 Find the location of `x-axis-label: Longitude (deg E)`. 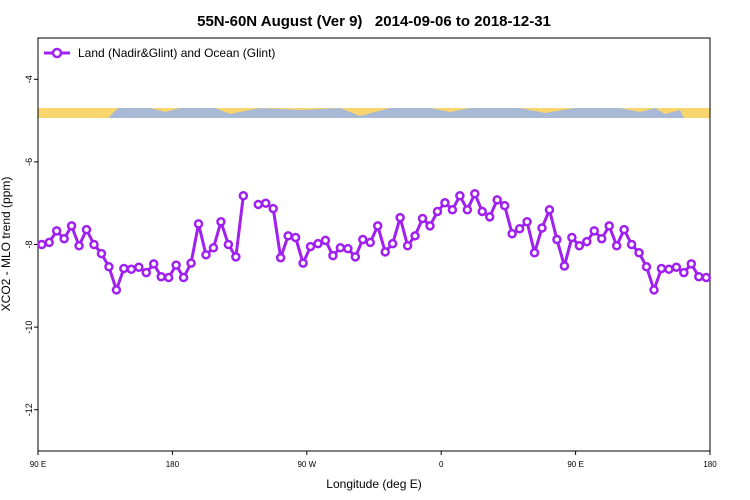

x-axis-label: Longitude (deg E) is located at coordinates (373, 484).